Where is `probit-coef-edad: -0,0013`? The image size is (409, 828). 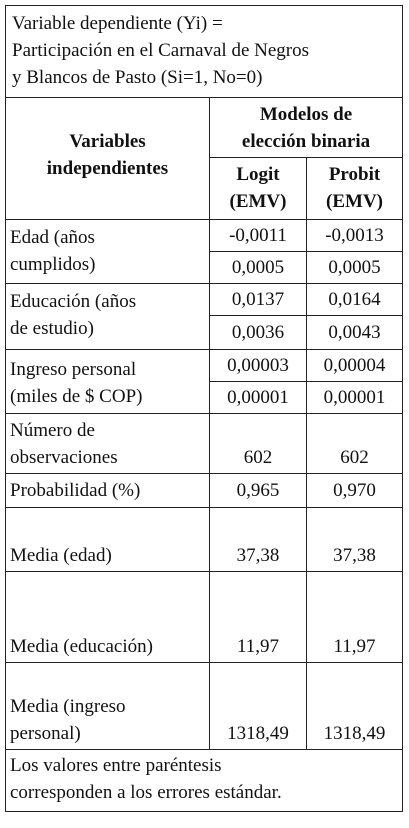 probit-coef-edad: -0,0013 is located at coordinates (354, 235).